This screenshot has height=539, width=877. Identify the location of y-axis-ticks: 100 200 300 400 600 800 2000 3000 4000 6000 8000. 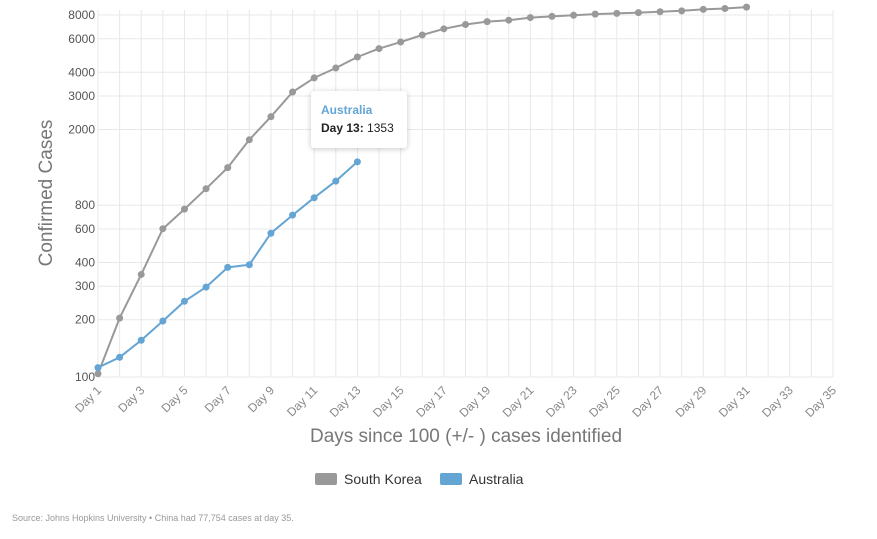
(81, 196).